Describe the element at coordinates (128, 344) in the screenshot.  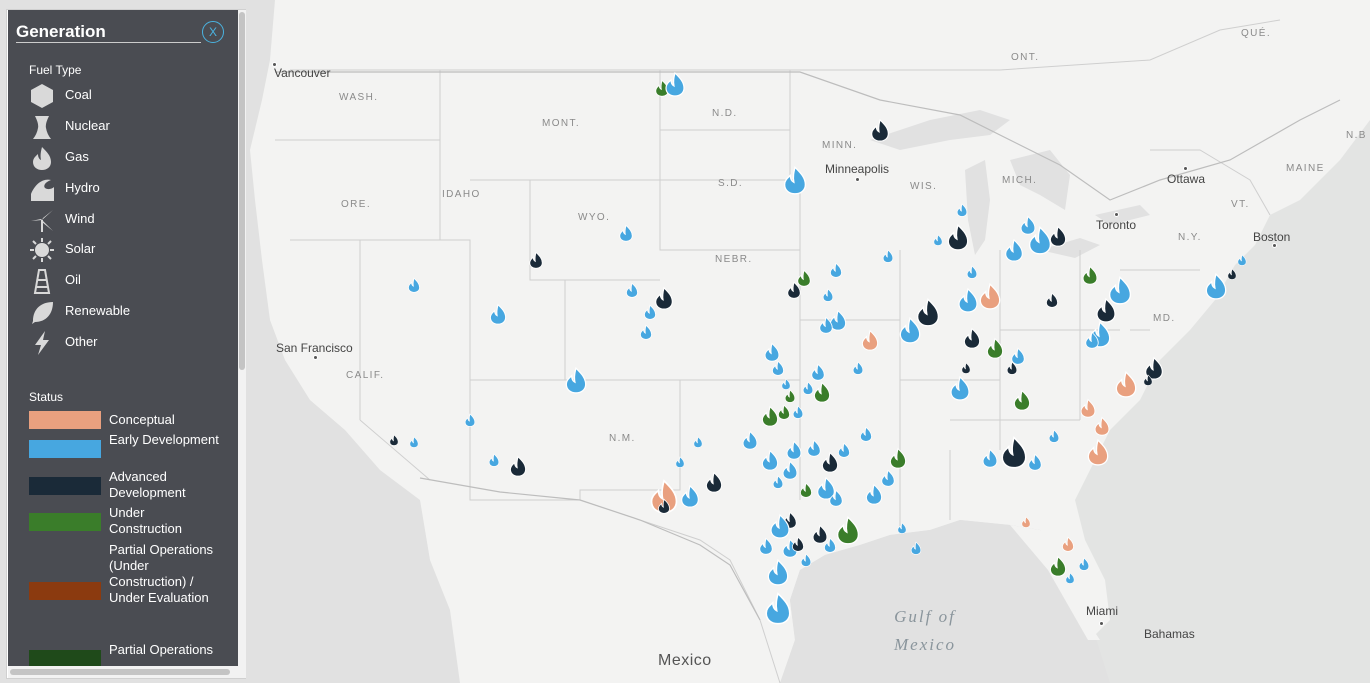
I see `fuel-item-other: Other` at that location.